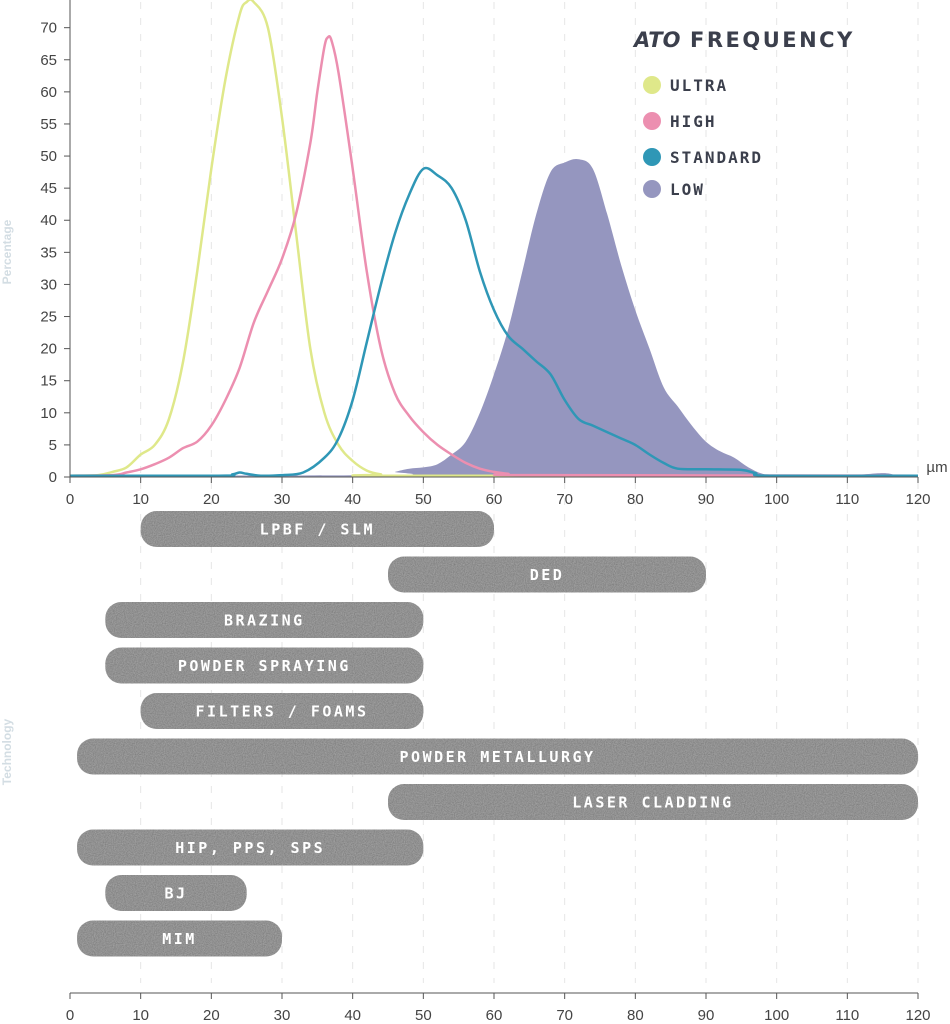  Describe the element at coordinates (687, 189) in the screenshot. I see `legend-label-low: LOW` at that location.